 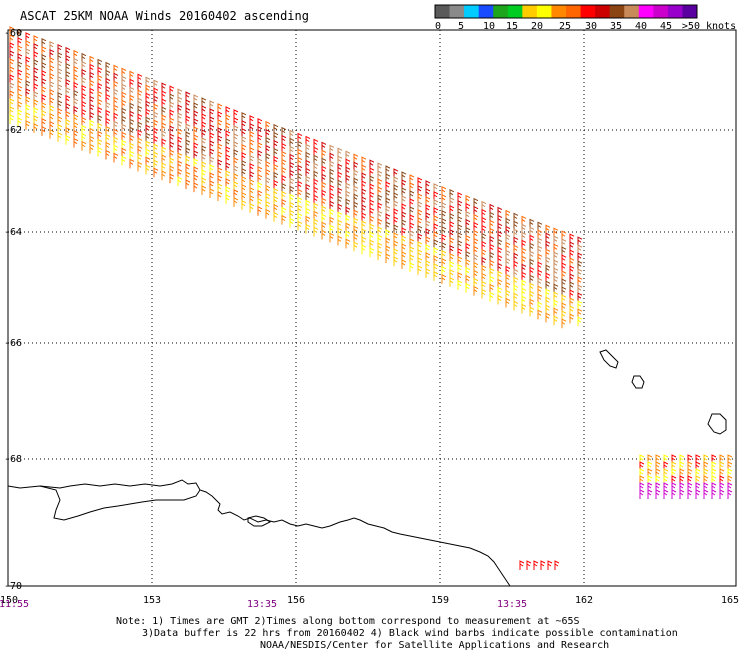 I want to click on time-labels: 11:55 13:35 13:35, so click(x=263, y=604).